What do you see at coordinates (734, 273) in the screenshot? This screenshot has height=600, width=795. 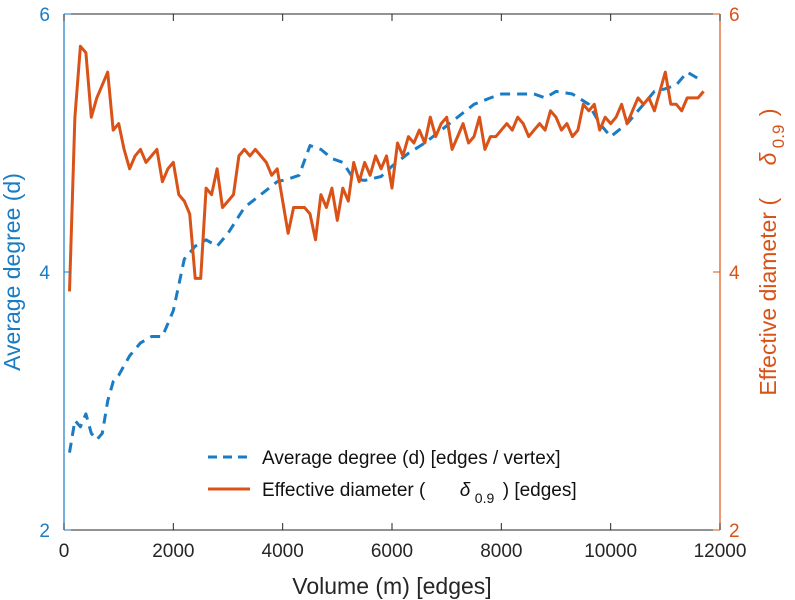 I see `right-tick-label: 4` at bounding box center [734, 273].